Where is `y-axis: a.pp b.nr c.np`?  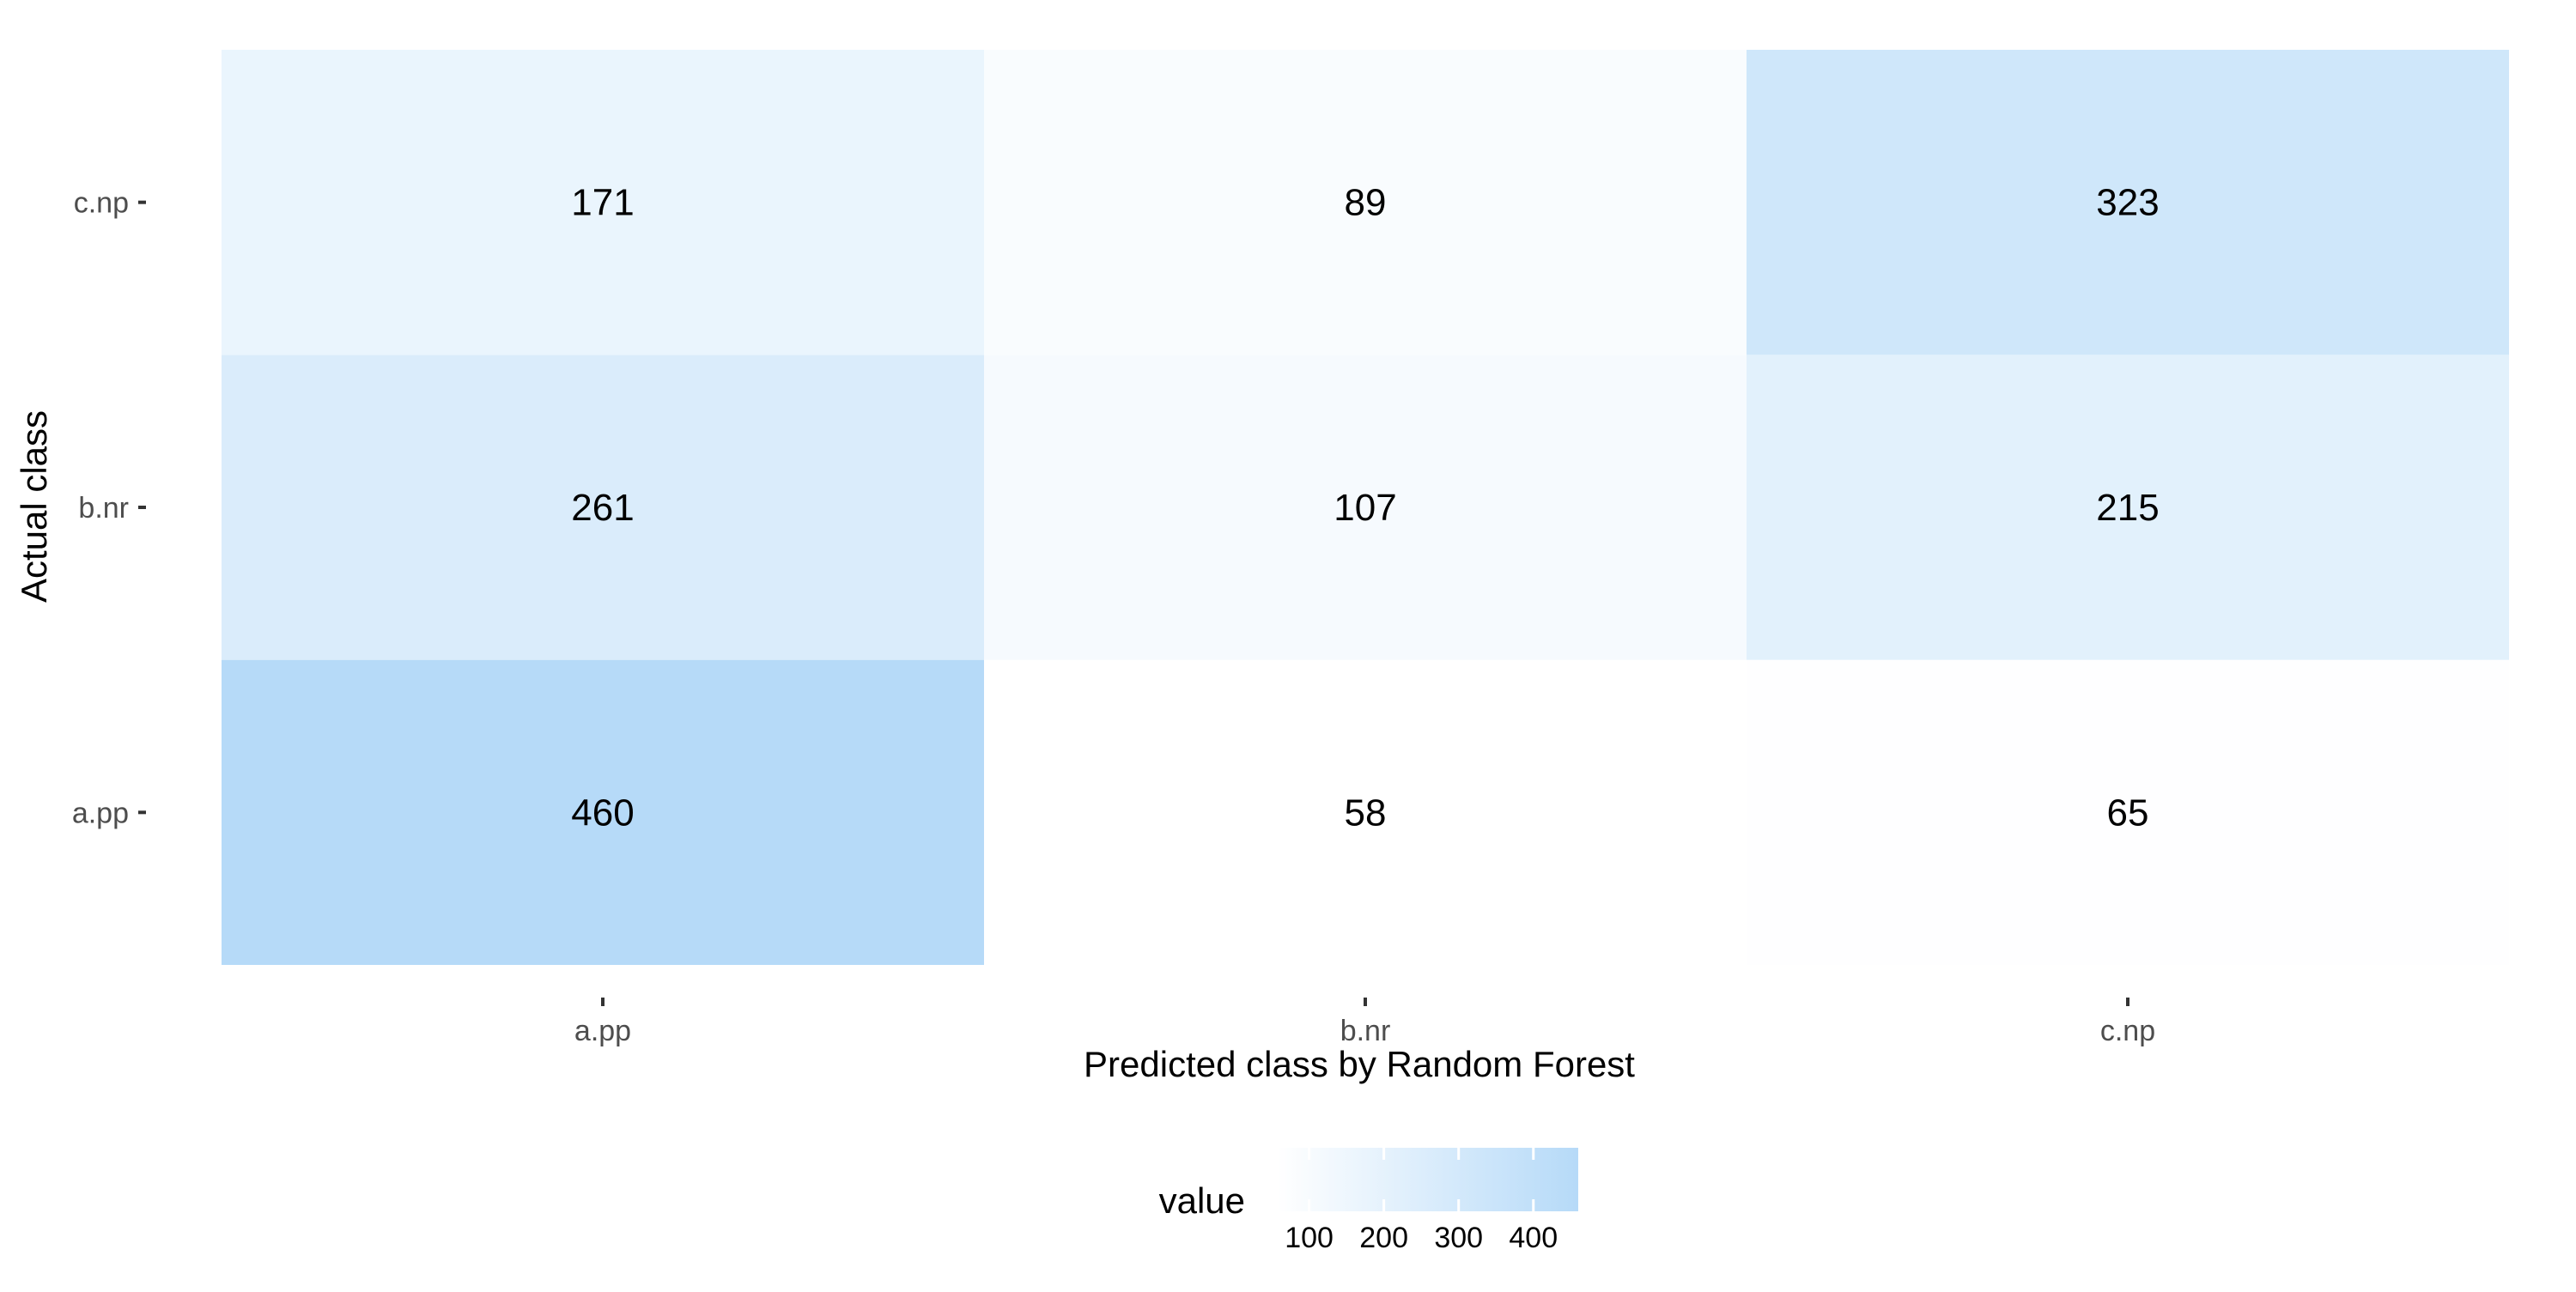
y-axis: a.pp b.nr c.np is located at coordinates (109, 508).